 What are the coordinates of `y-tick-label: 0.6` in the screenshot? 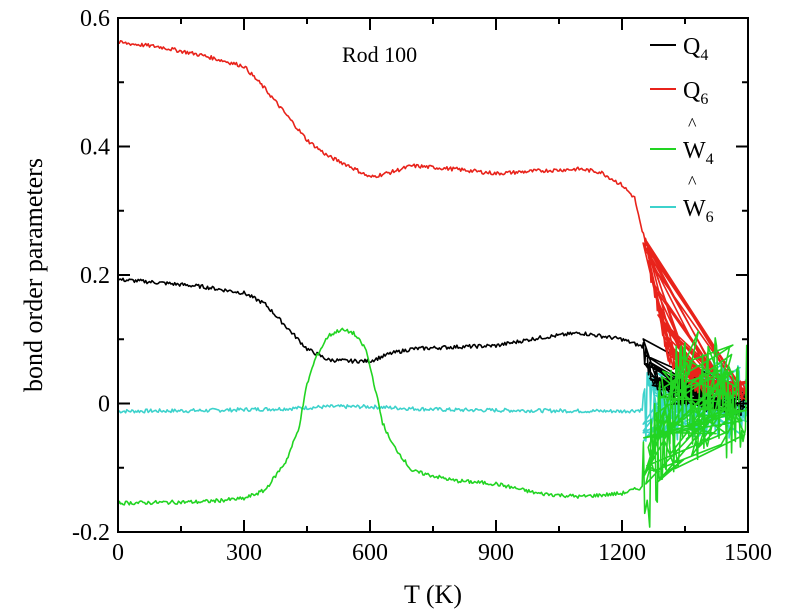 It's located at (95, 19).